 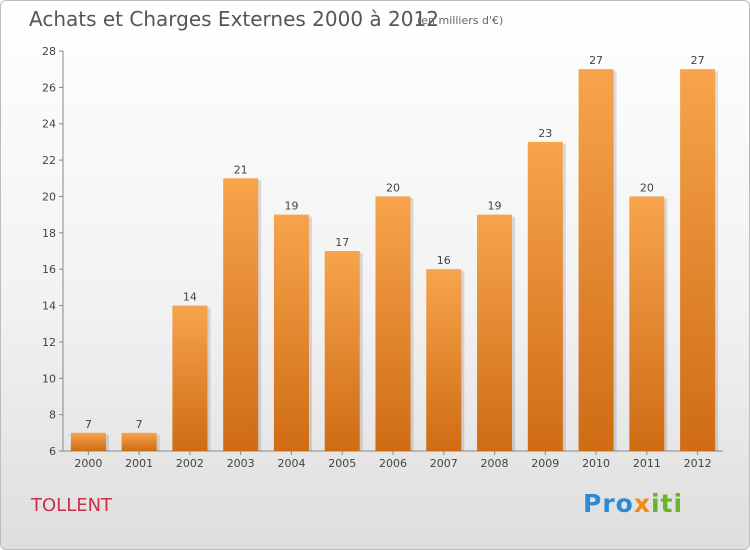 What do you see at coordinates (393, 463) in the screenshot?
I see `x-tick-label: 2006` at bounding box center [393, 463].